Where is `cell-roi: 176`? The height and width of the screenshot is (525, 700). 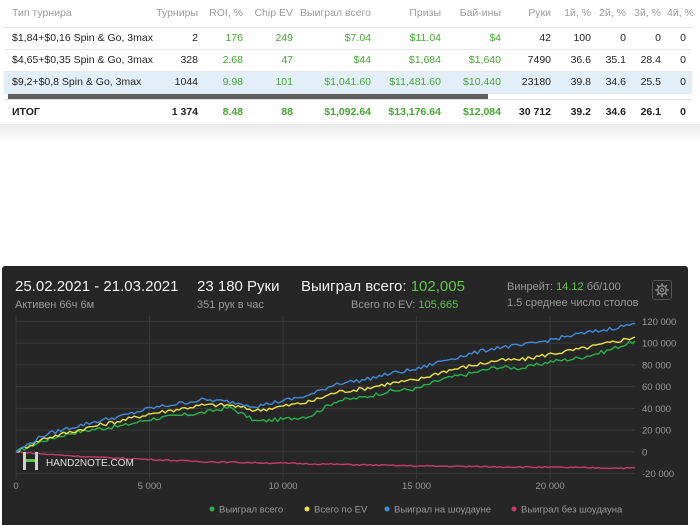 cell-roi: 176 is located at coordinates (234, 38).